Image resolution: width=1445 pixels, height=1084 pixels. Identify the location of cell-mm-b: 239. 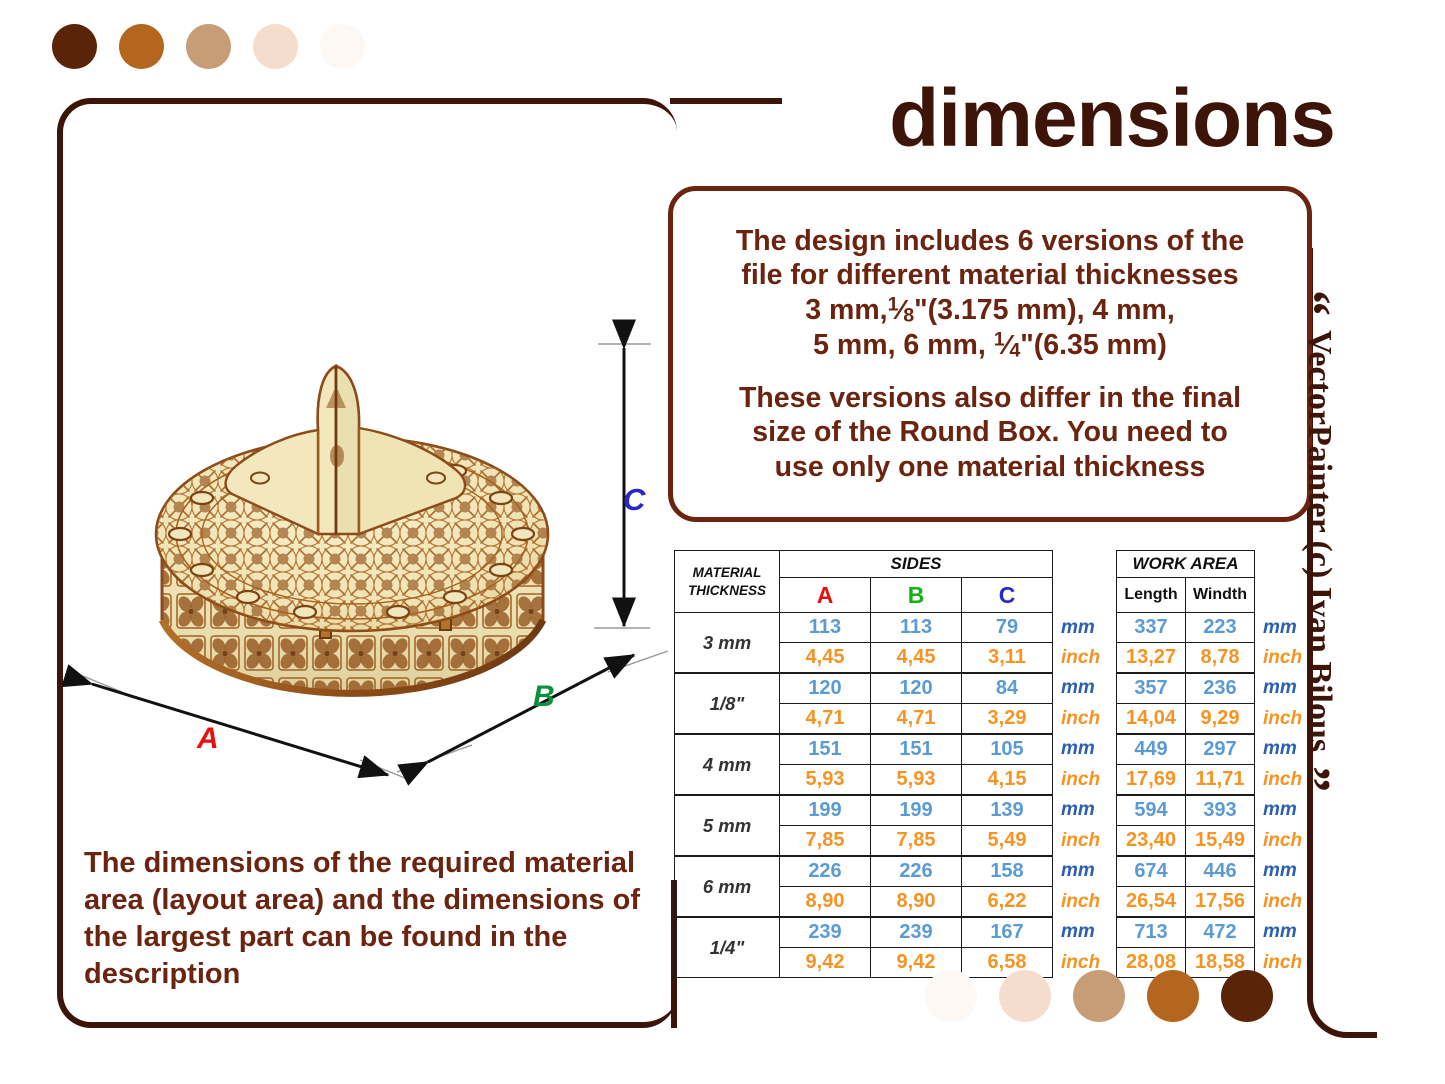
(916, 932).